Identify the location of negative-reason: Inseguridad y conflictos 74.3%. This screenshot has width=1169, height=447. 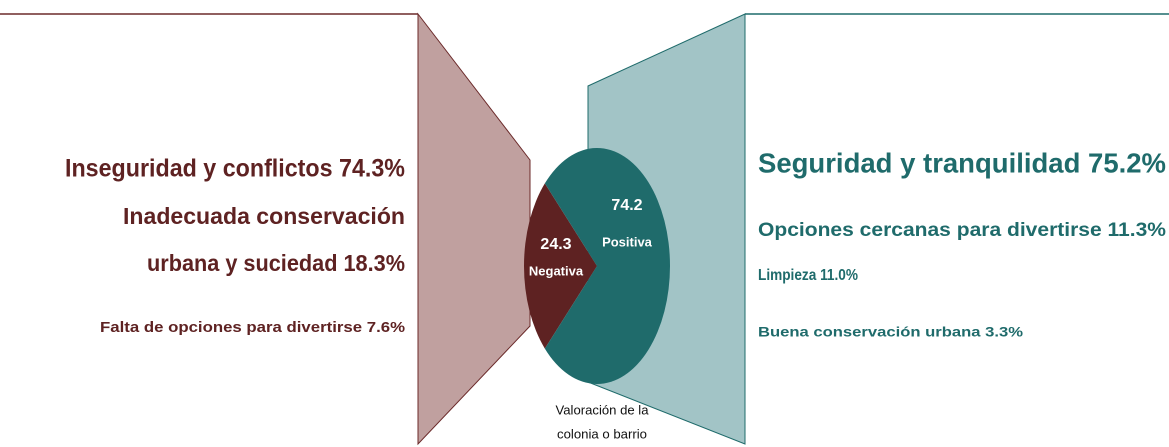
(235, 169).